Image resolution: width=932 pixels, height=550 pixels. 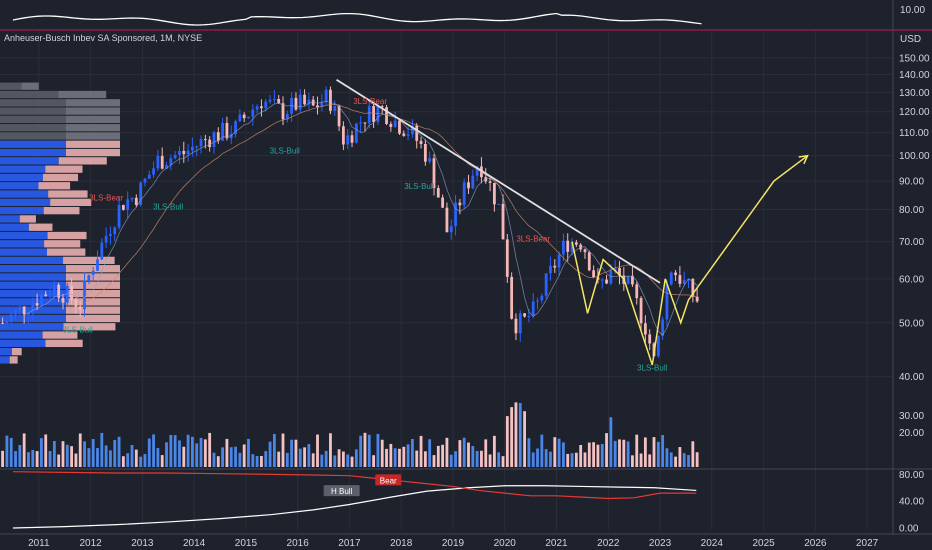 What do you see at coordinates (911, 377) in the screenshot?
I see `price-tick-label: 40.00` at bounding box center [911, 377].